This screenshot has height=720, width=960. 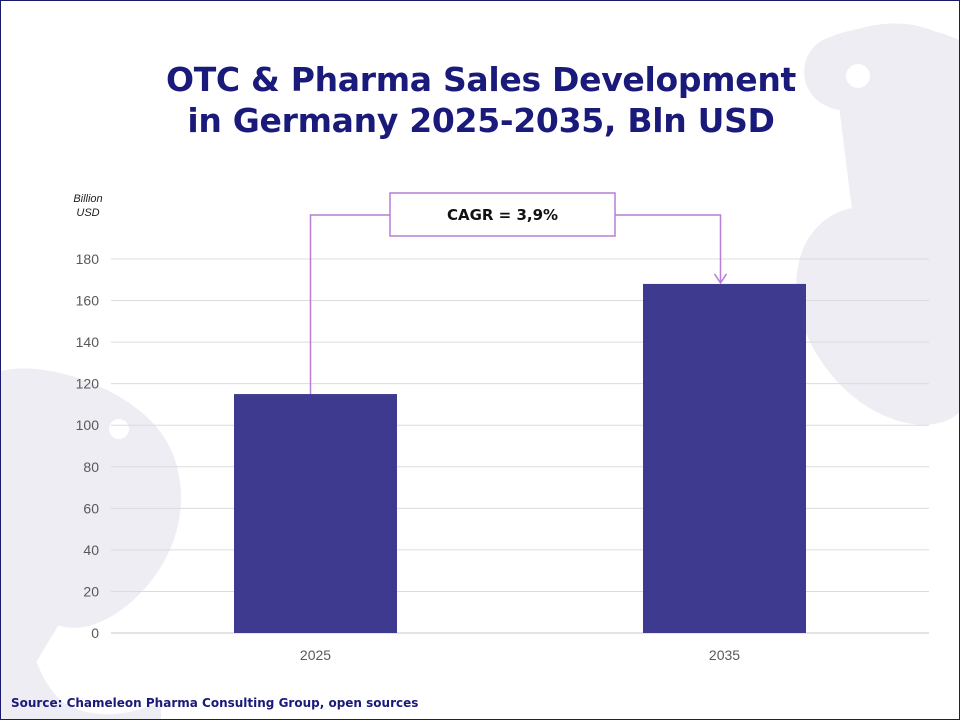 I want to click on bar-2025, so click(x=315, y=513).